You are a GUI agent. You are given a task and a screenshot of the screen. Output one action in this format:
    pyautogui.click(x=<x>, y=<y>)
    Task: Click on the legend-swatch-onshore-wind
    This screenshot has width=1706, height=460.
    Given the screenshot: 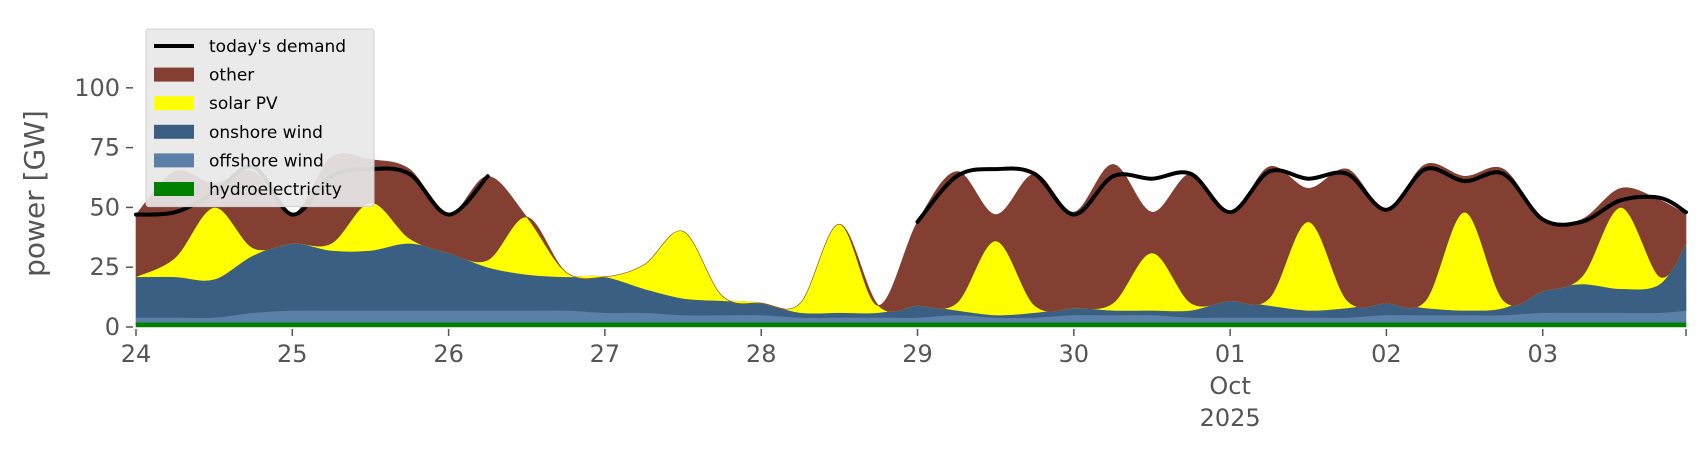 What is the action you would take?
    pyautogui.click(x=174, y=131)
    